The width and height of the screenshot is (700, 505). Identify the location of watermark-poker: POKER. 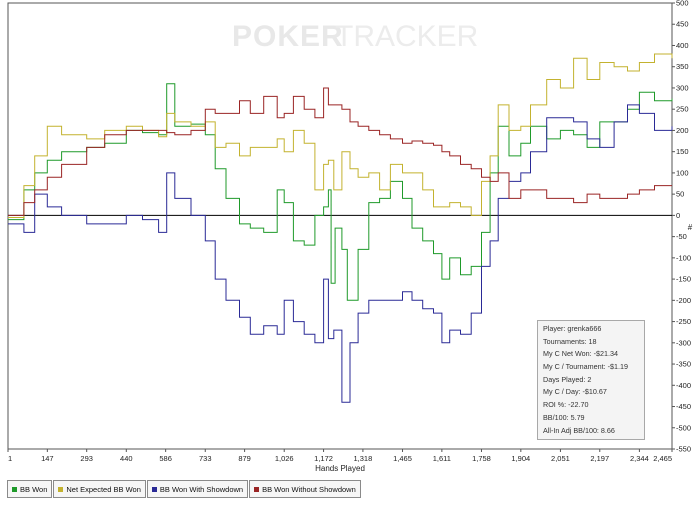
(288, 36).